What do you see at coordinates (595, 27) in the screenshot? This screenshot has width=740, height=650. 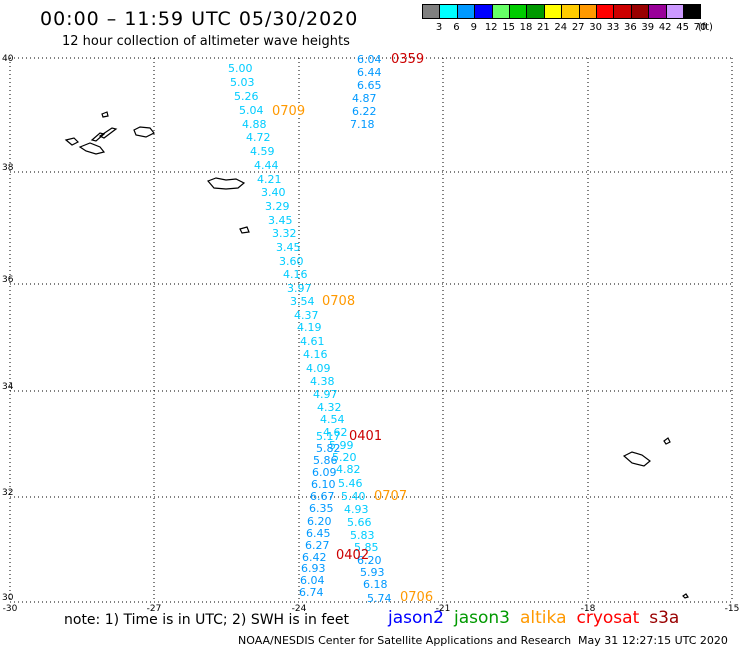 I see `legend-bin-label: 30` at bounding box center [595, 27].